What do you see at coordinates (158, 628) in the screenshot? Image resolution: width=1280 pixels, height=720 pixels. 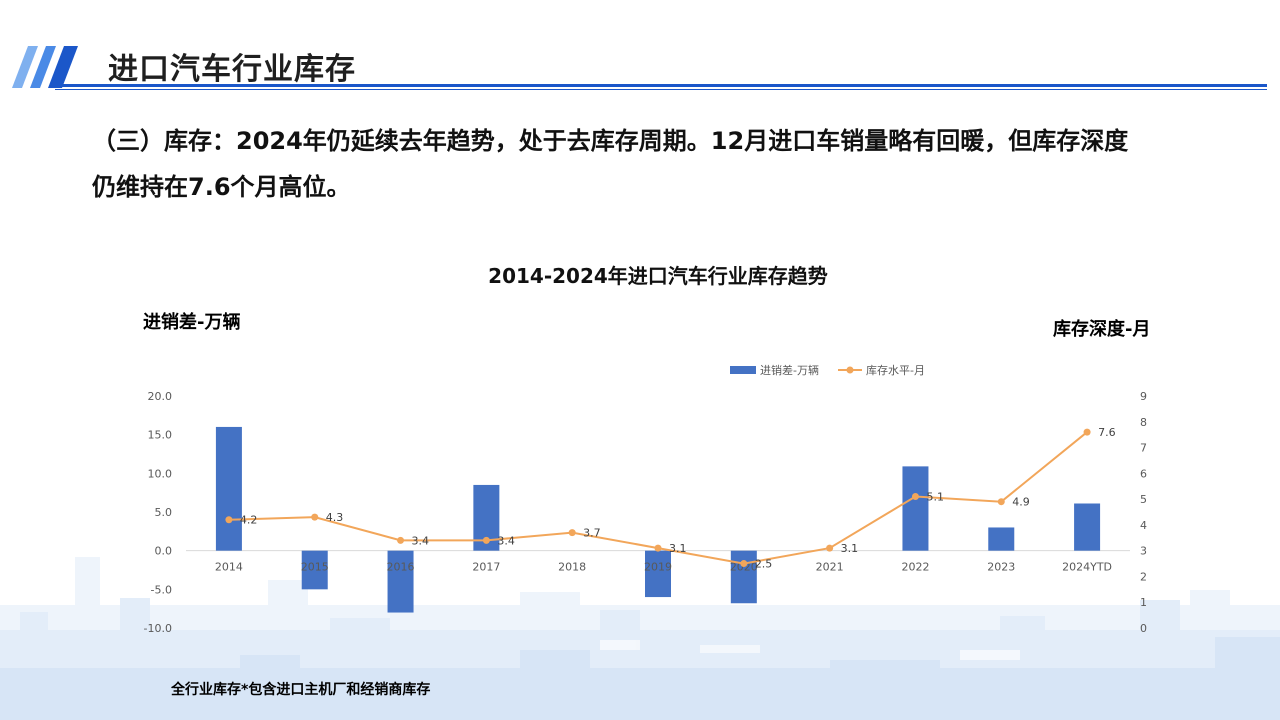 I see `left-axis-tick-label: -10.0` at bounding box center [158, 628].